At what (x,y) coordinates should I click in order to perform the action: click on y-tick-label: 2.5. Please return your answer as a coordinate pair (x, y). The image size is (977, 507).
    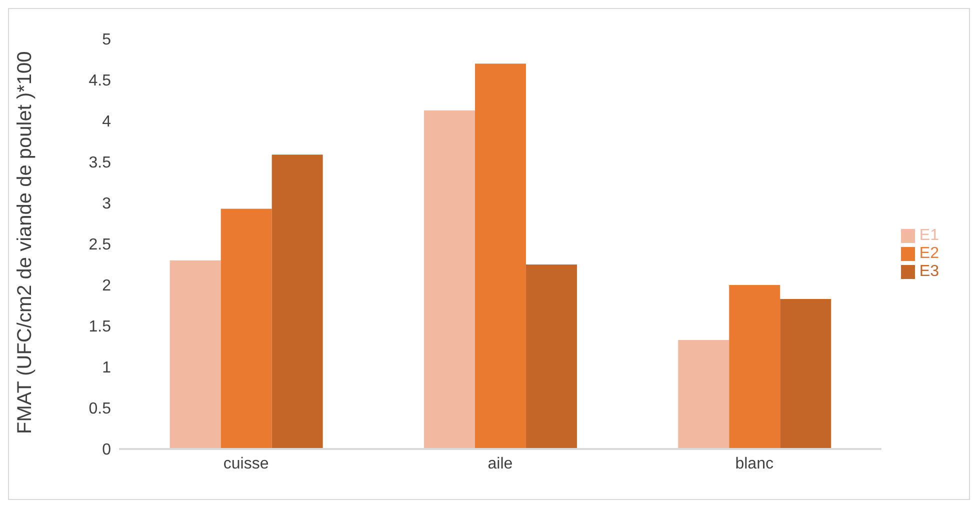
    Looking at the image, I should click on (100, 245).